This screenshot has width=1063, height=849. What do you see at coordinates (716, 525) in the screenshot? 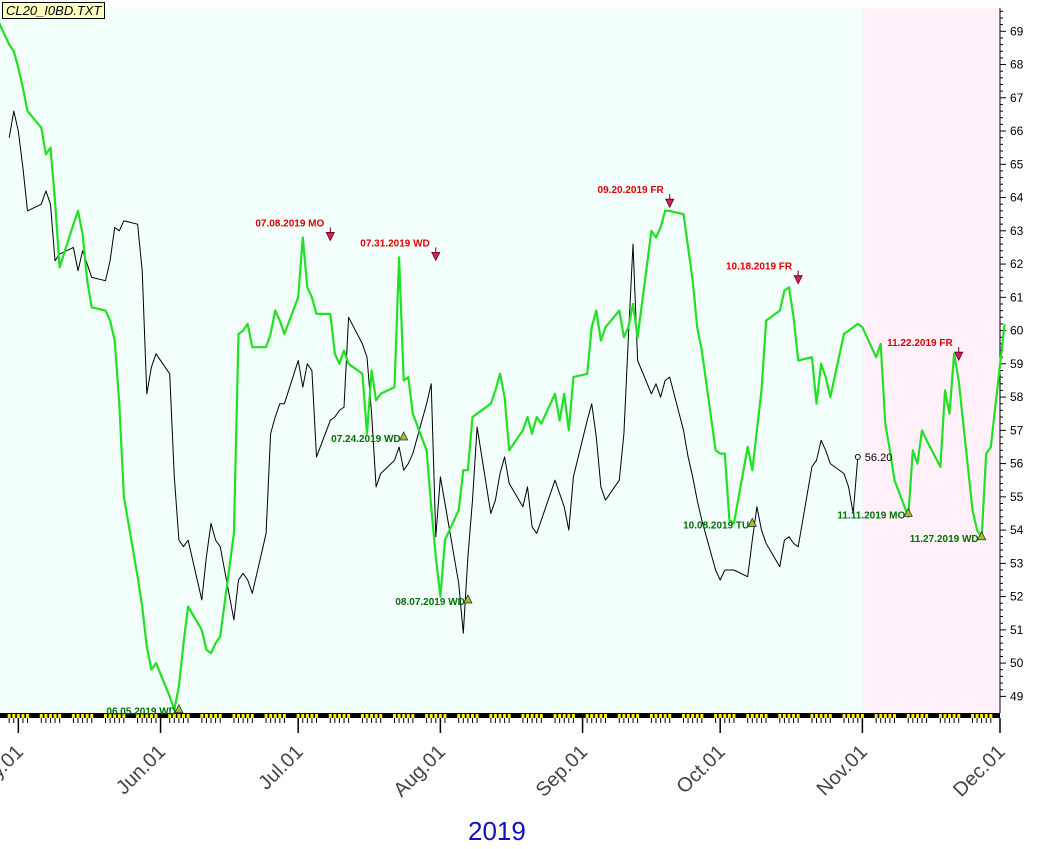
I see `trough-label: 10.08.2019 TU` at bounding box center [716, 525].